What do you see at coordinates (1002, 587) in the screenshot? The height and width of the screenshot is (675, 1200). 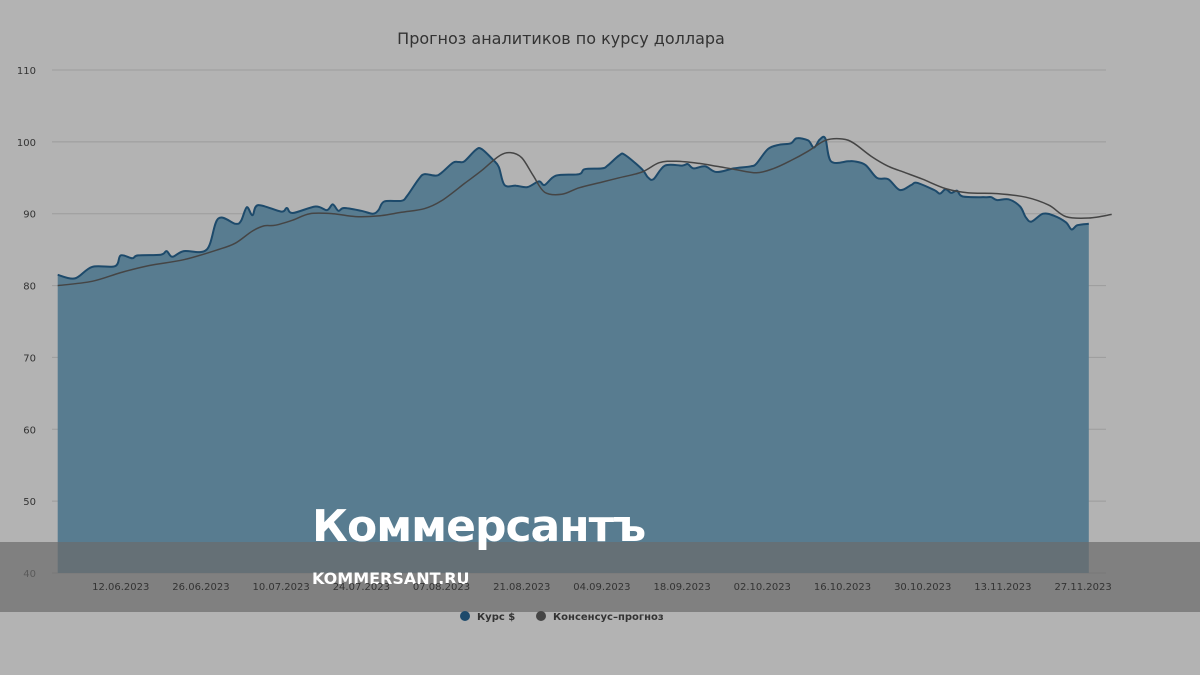 I see `x-tick-label: 13.11.2023` at bounding box center [1002, 587].